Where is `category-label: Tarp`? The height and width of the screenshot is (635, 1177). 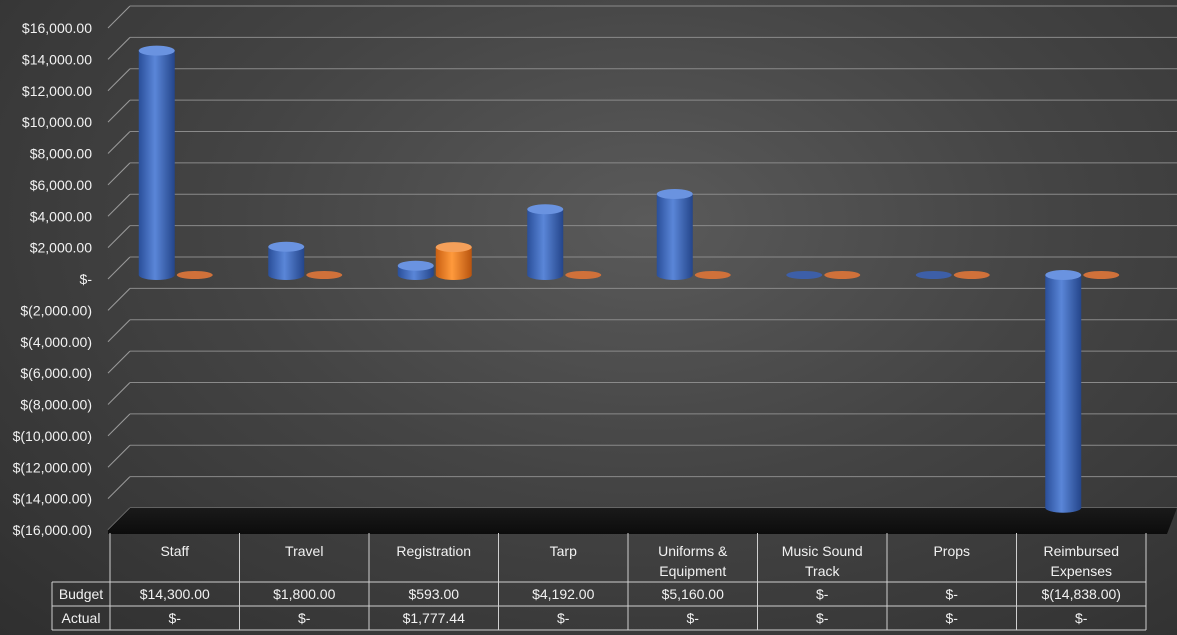
category-label: Tarp is located at coordinates (563, 551).